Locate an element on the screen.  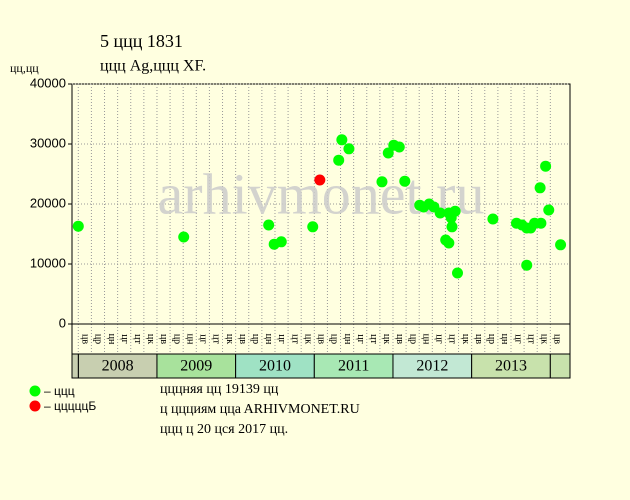
y-tick-label: 30000 is located at coordinates (48, 142).